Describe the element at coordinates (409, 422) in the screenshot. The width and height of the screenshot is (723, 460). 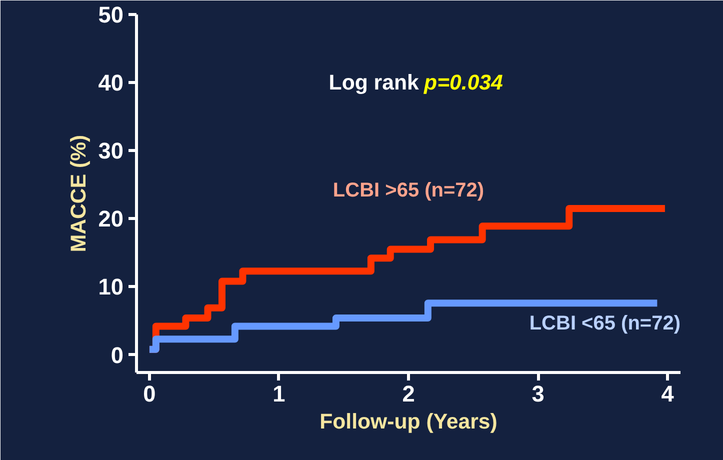
I see `x-axis-title: Follow-up (Years)` at that location.